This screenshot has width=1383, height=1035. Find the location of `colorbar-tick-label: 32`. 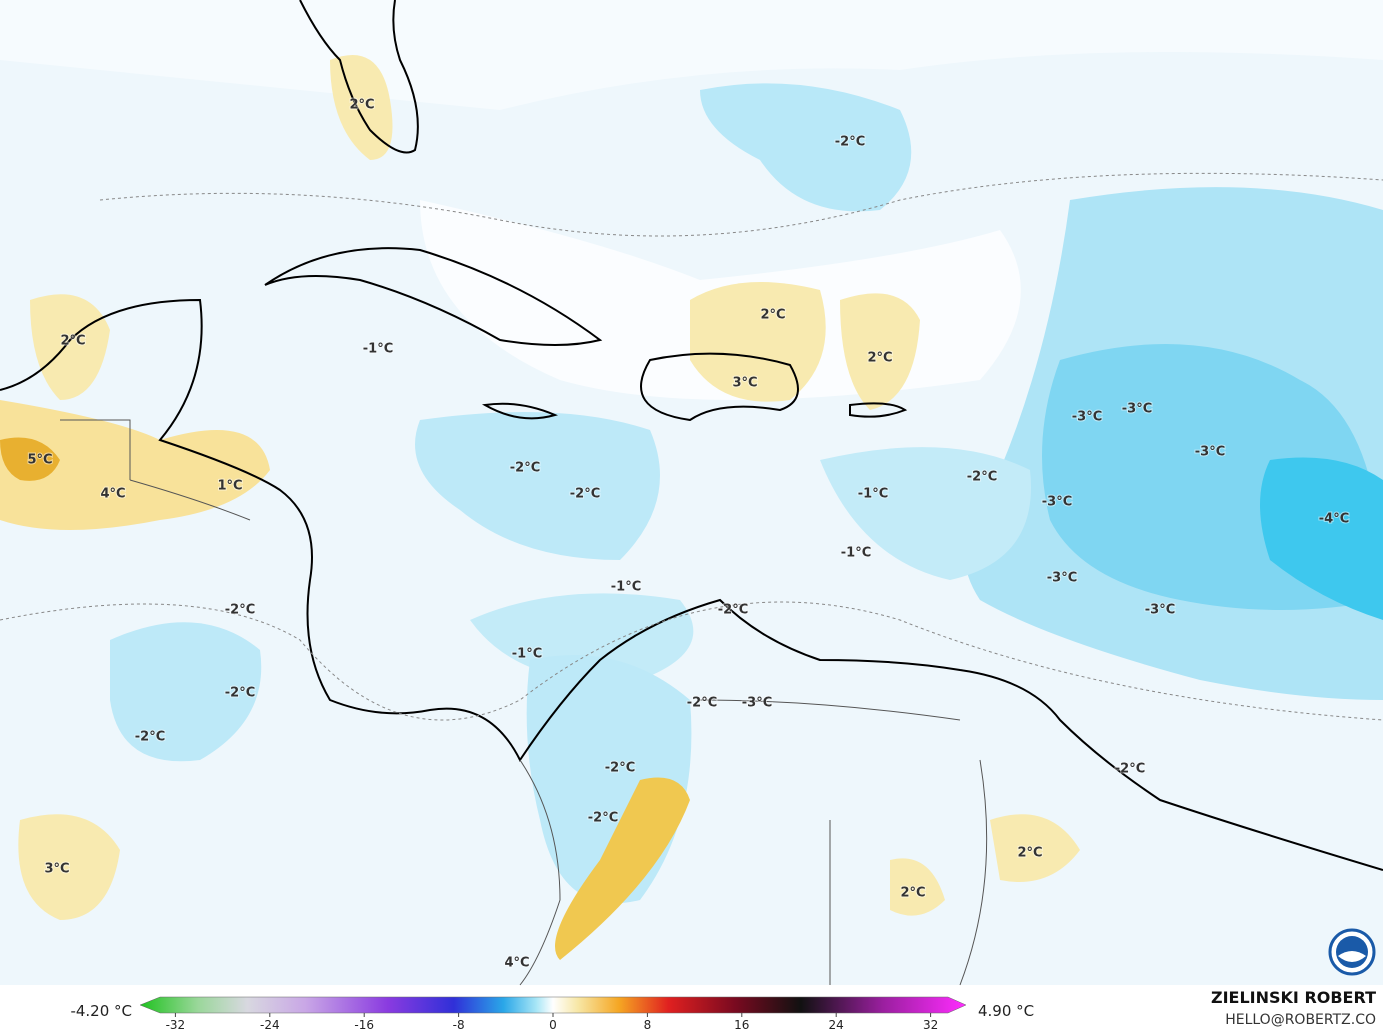

colorbar-tick-label: 32 is located at coordinates (930, 1025).